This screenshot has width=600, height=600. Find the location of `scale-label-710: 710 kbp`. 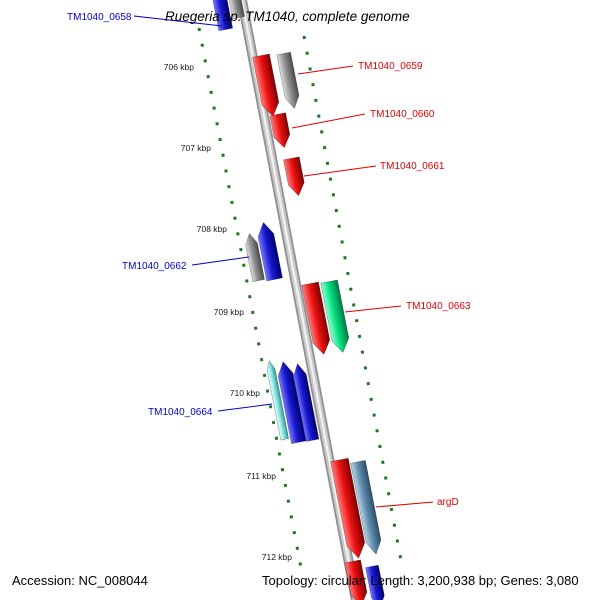

scale-label-710: 710 kbp is located at coordinates (245, 393).